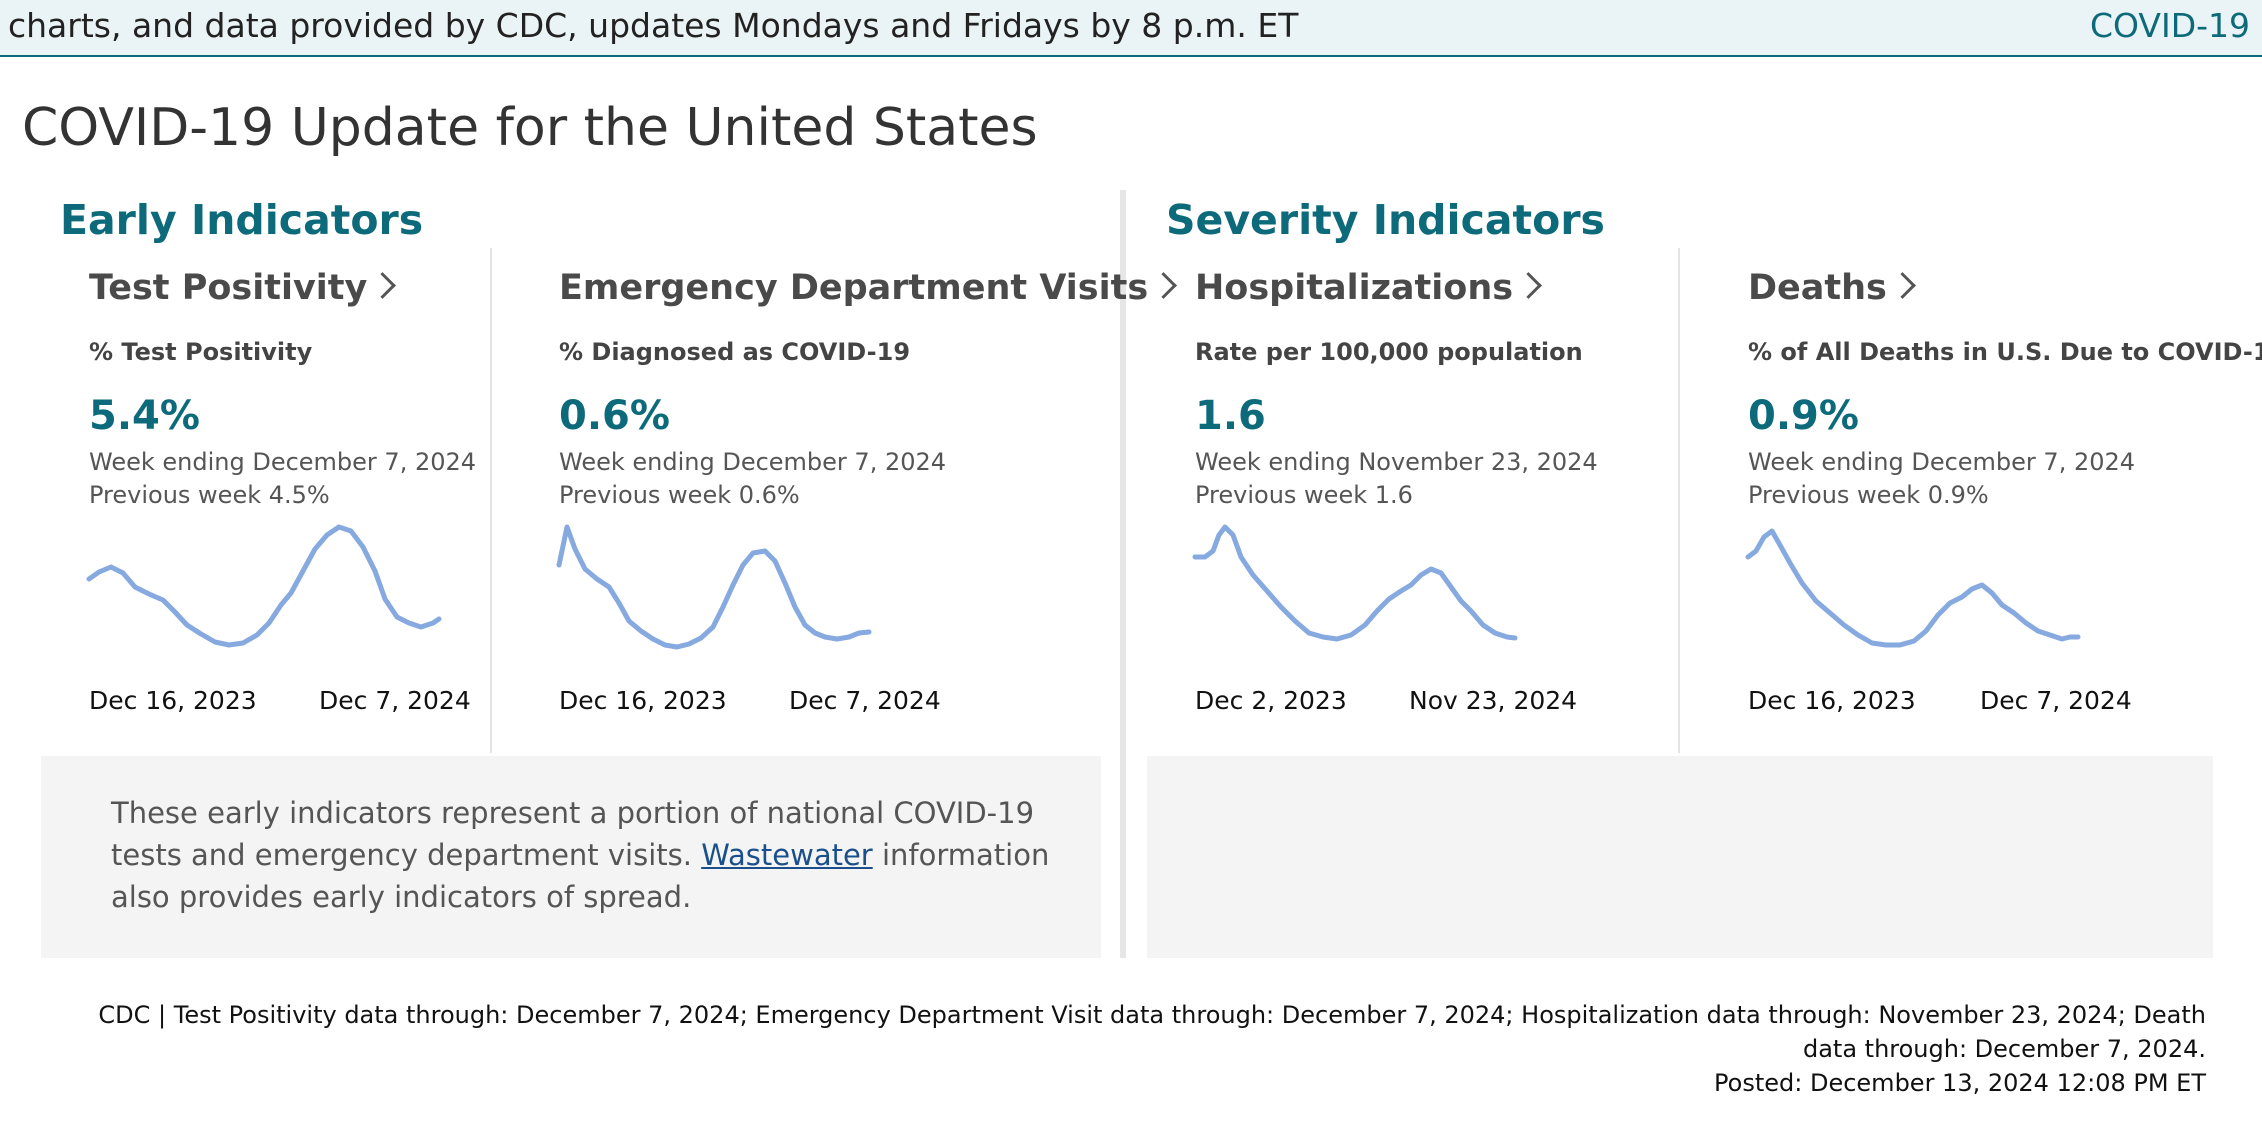 The image size is (2262, 1134). I want to click on card-title-link: Hospitalizations, so click(1369, 288).